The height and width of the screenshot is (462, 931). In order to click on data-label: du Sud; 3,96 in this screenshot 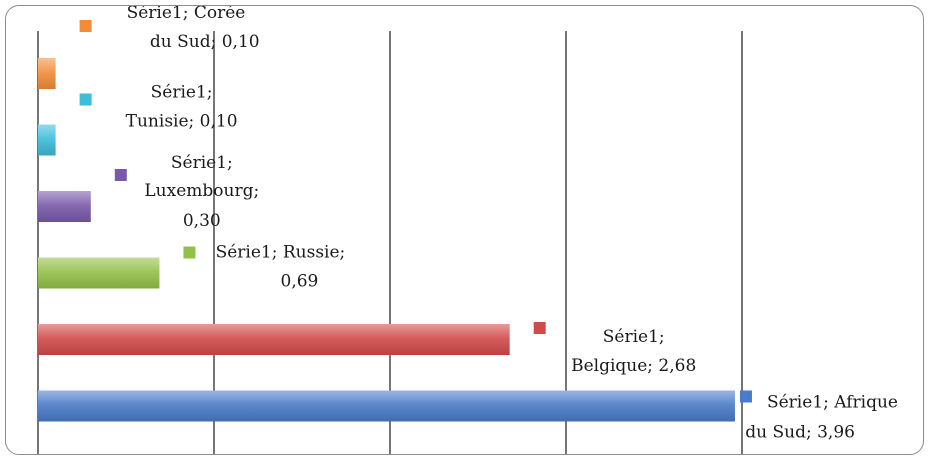, I will do `click(800, 433)`.